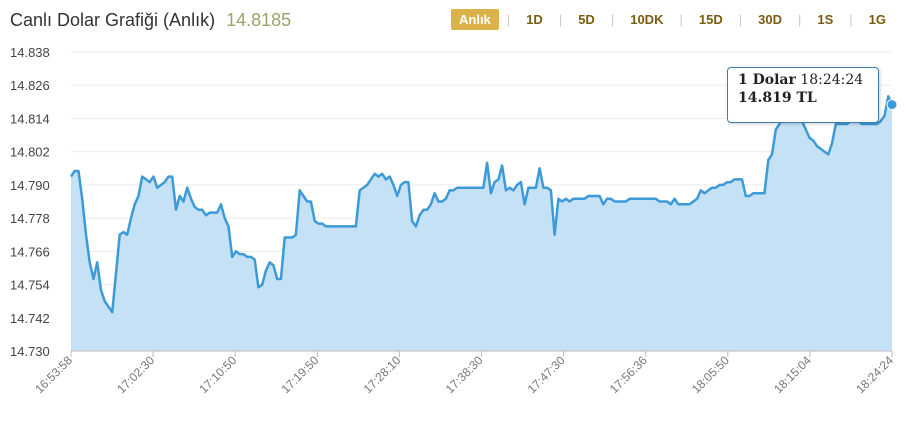 The image size is (906, 429). Describe the element at coordinates (135, 374) in the screenshot. I see `x-tick-label: 17:02:30` at that location.